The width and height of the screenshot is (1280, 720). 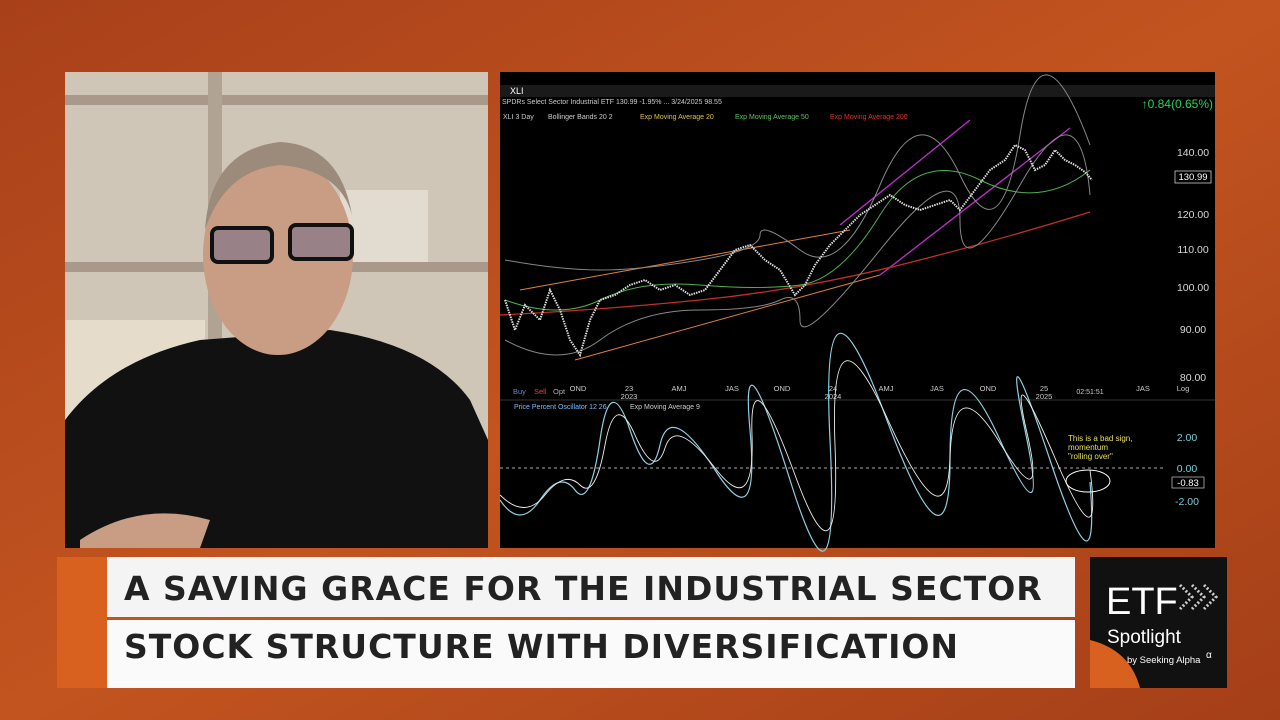 I want to click on study: Exp Moving Average 200, so click(x=869, y=117).